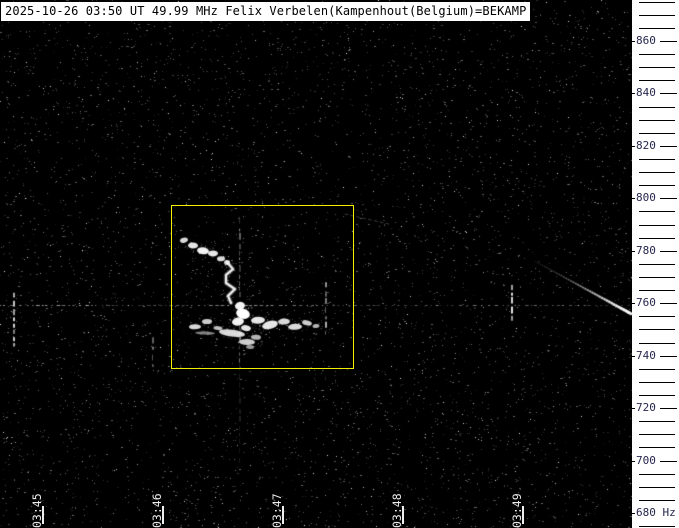 The image size is (679, 528). Describe the element at coordinates (656, 512) in the screenshot. I see `freq-label: 680 Hz` at that location.